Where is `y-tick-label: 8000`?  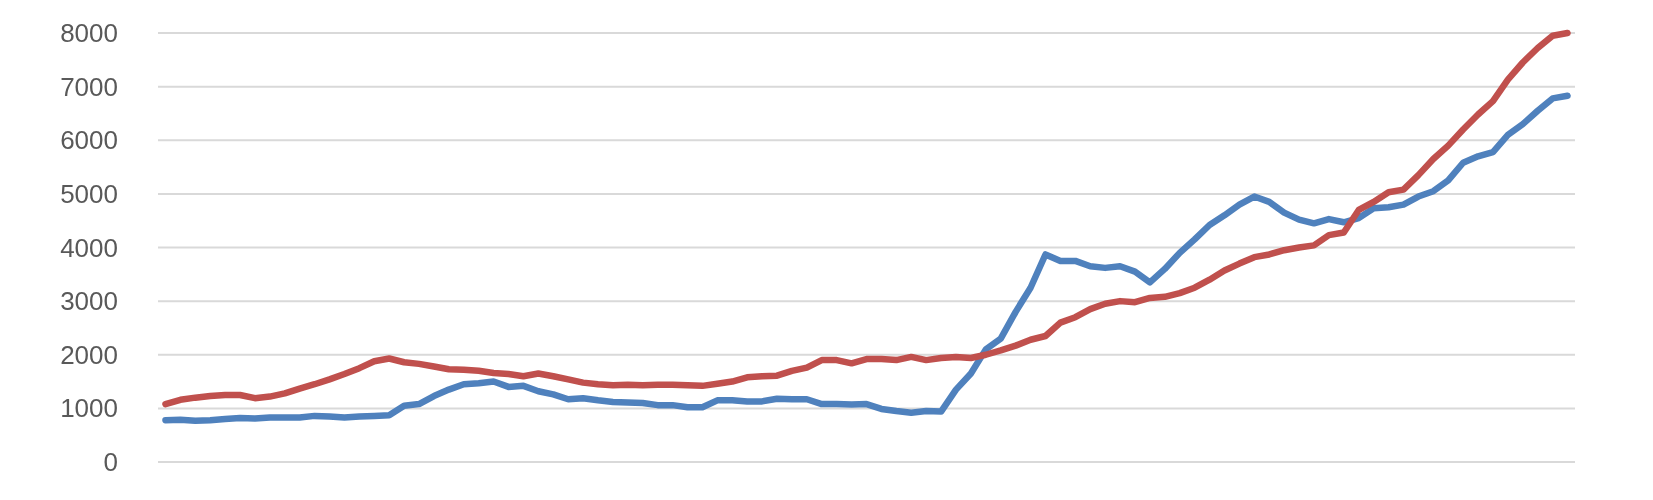 y-tick-label: 8000 is located at coordinates (89, 33).